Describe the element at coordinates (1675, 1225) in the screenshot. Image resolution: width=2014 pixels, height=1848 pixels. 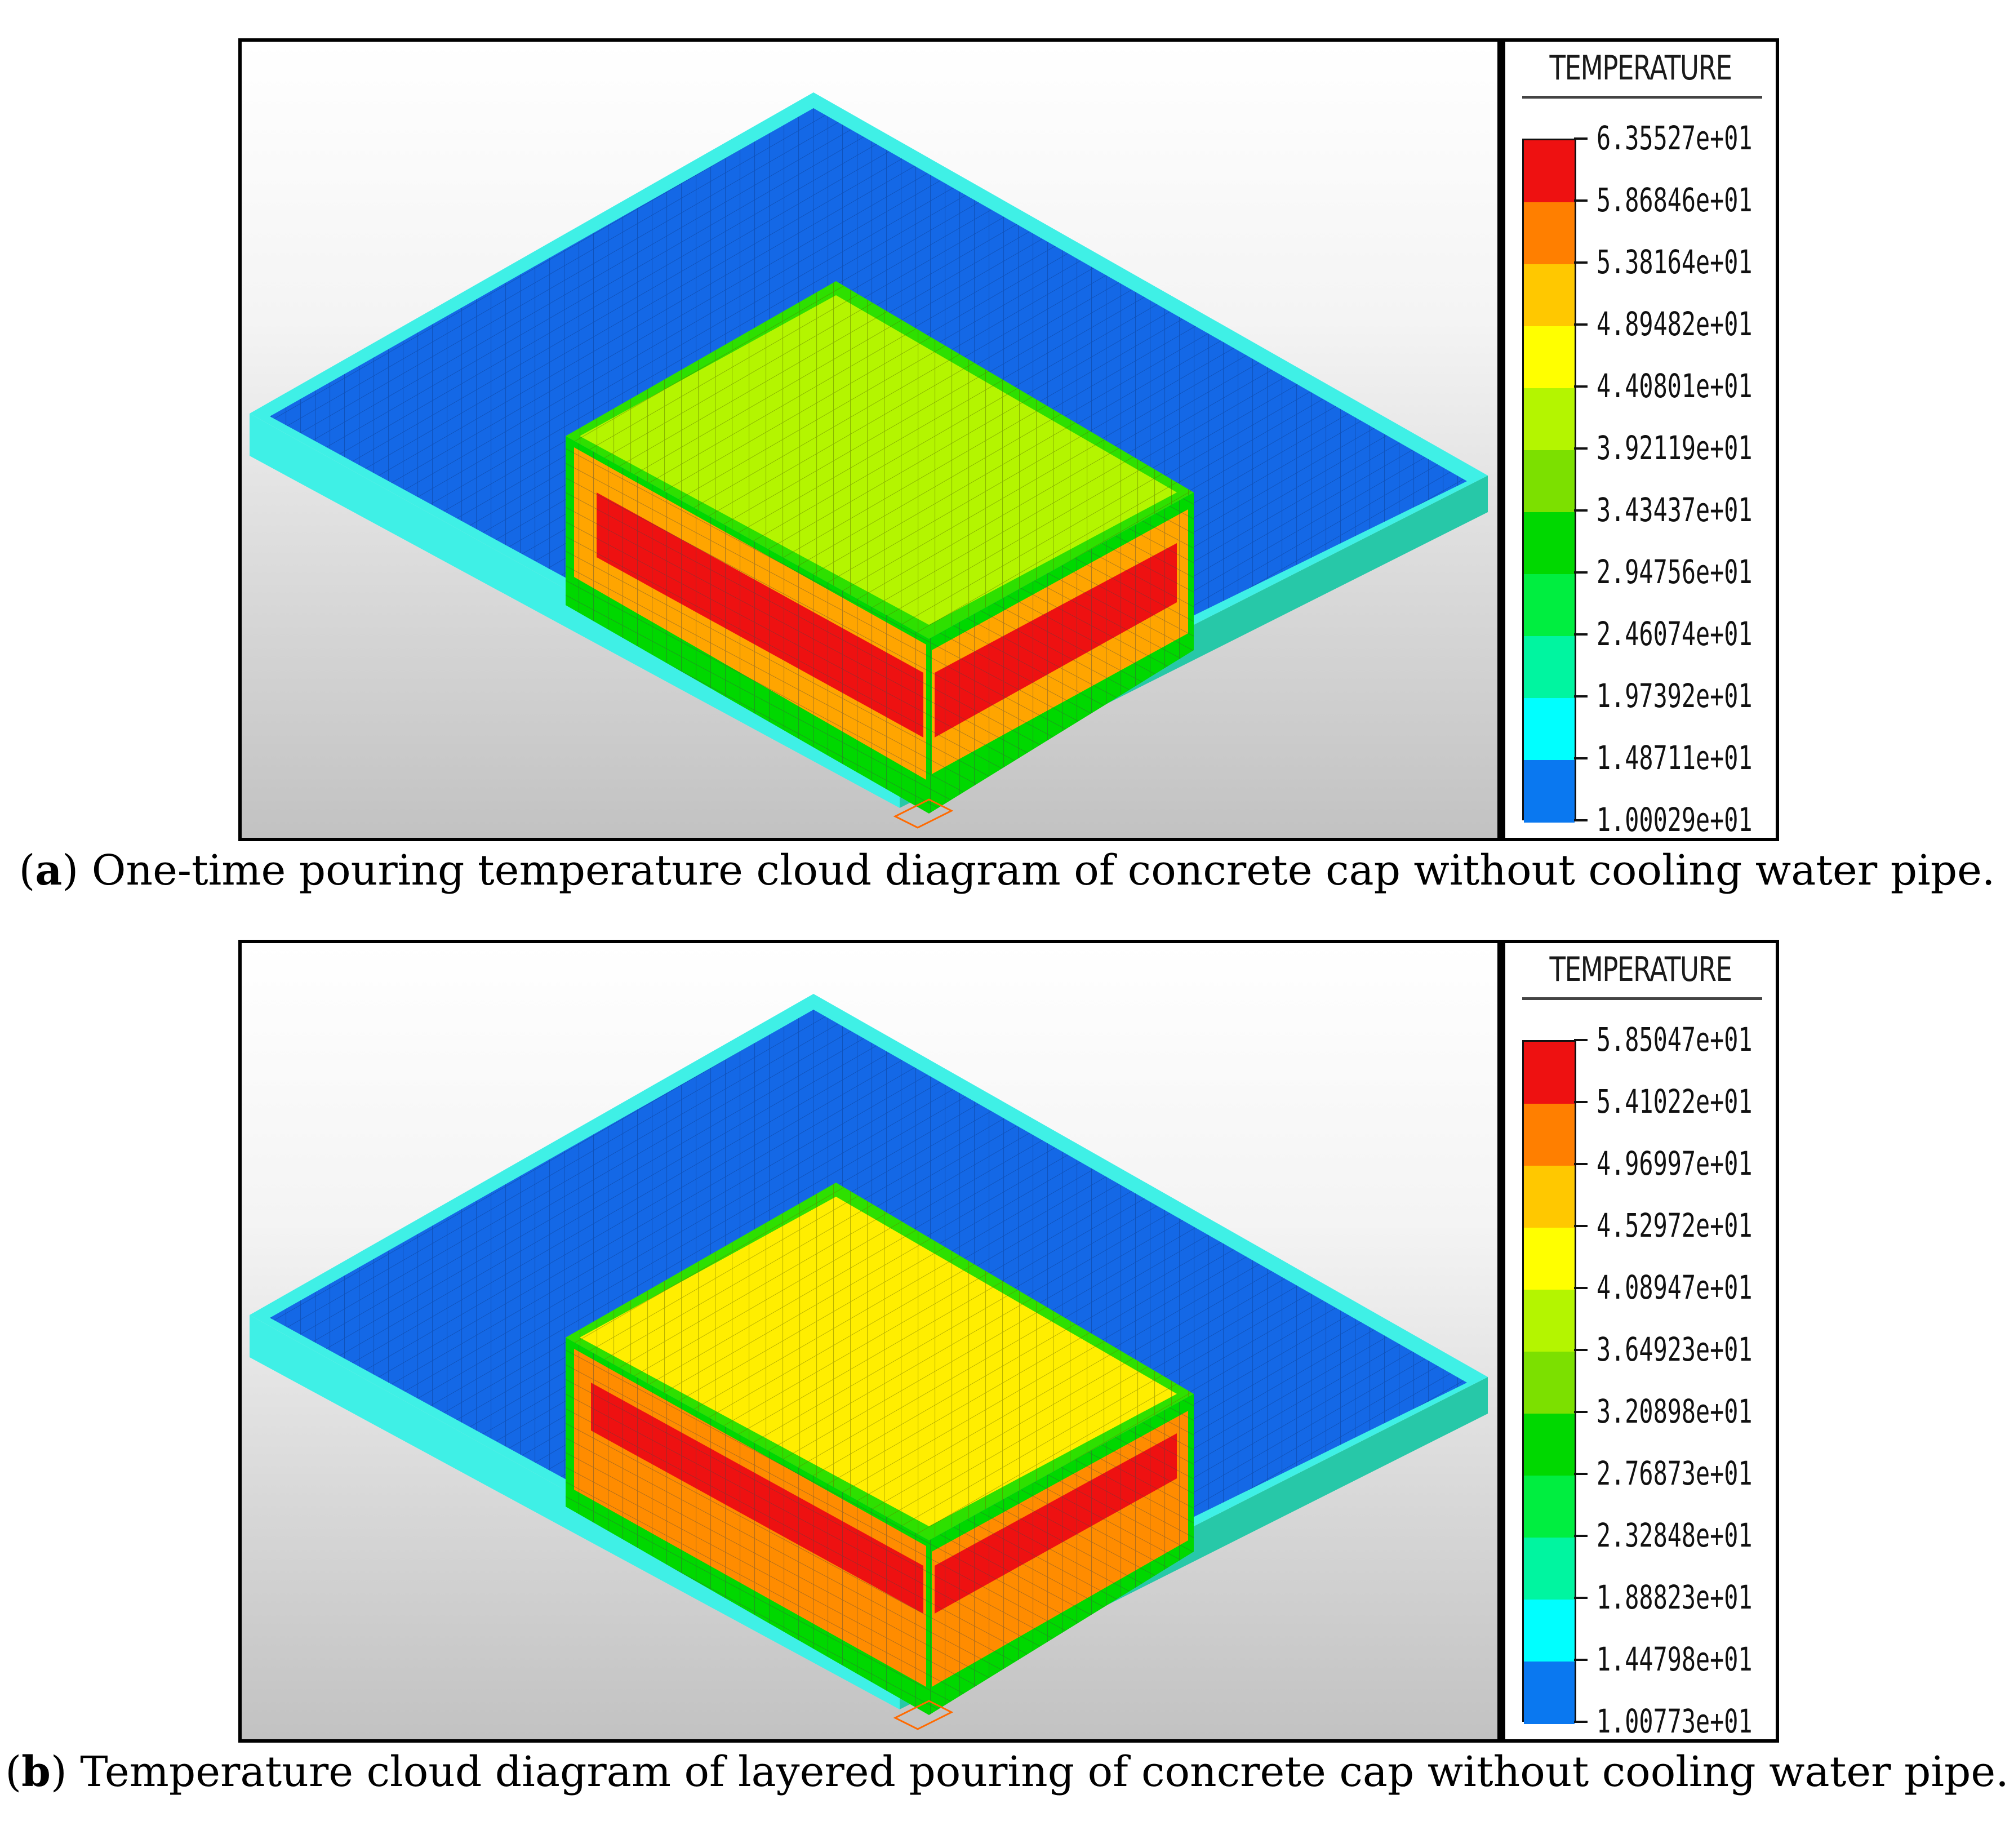
I see `legend-value-label: 4.52972e+01` at that location.